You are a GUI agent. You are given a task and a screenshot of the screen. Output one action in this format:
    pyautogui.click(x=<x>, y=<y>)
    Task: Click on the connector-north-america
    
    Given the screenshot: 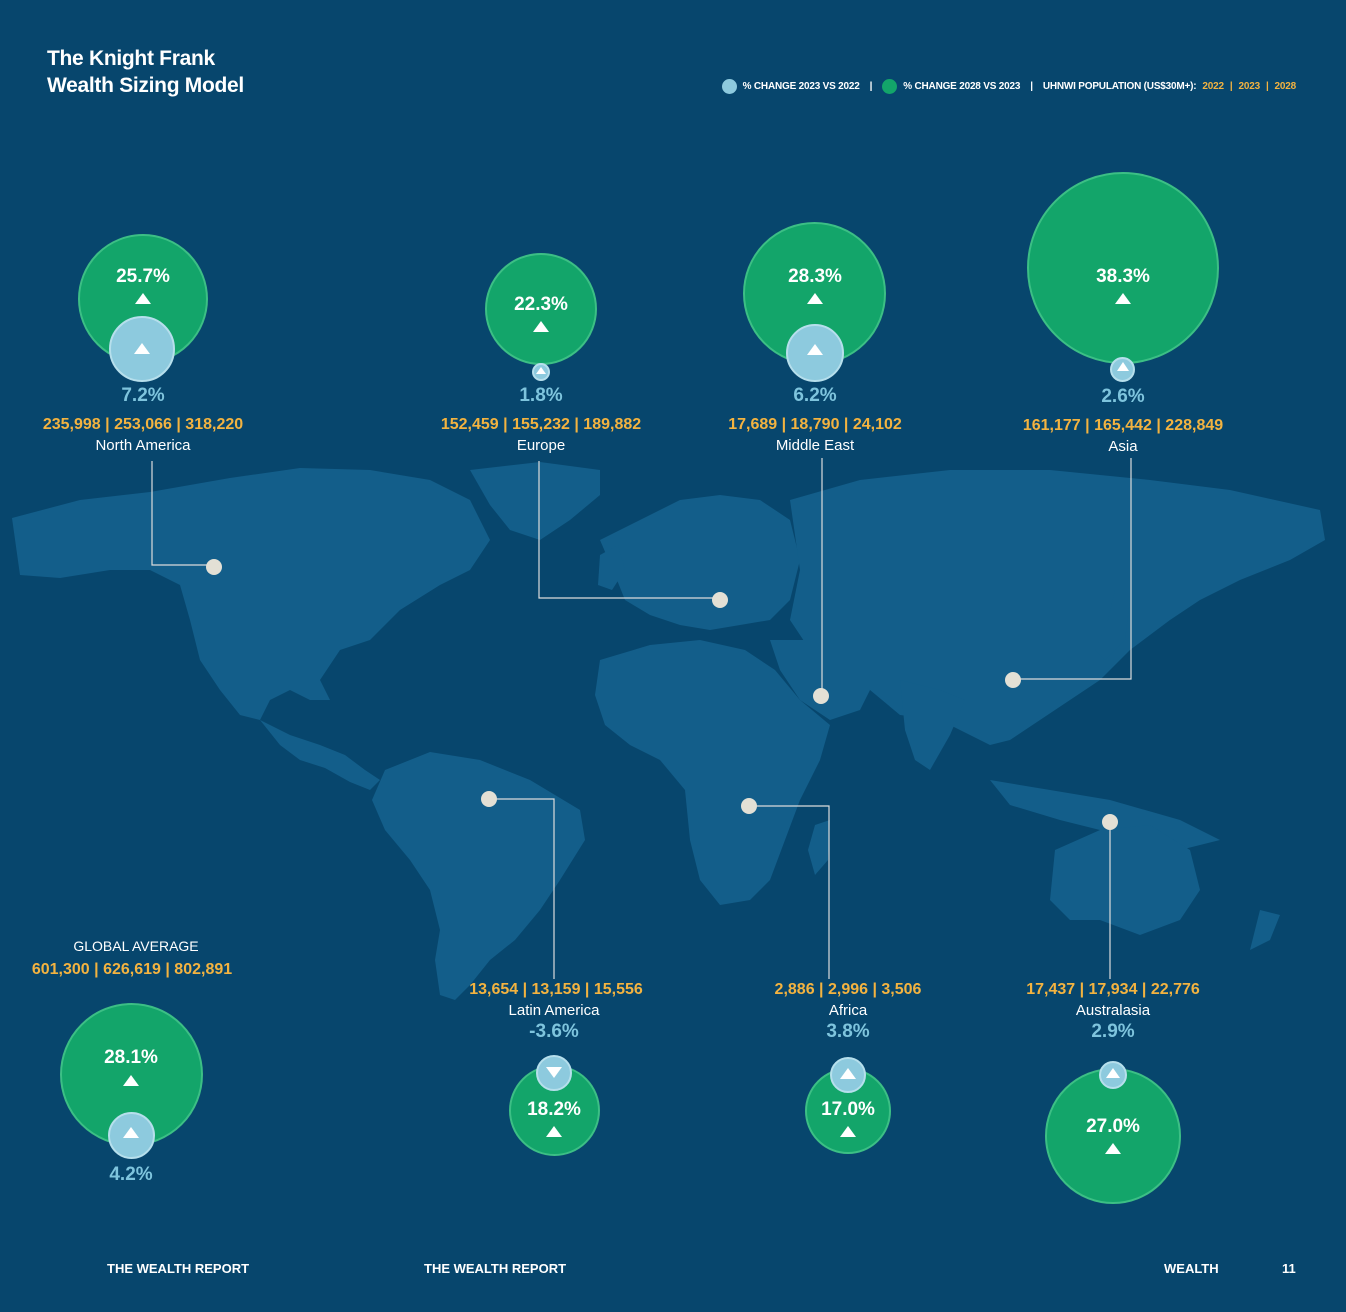 What is the action you would take?
    pyautogui.click(x=182, y=513)
    